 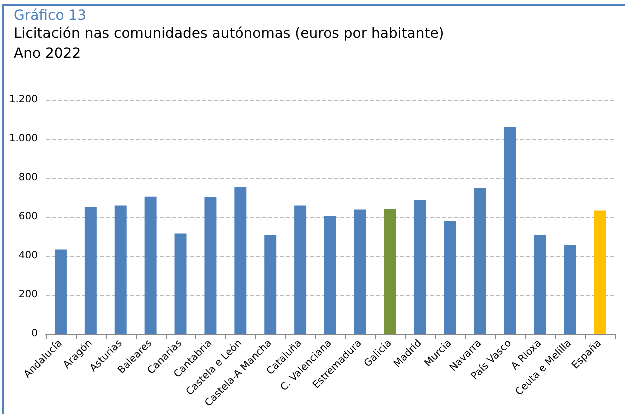 I want to click on y-tick-label: 200, so click(x=28, y=295).